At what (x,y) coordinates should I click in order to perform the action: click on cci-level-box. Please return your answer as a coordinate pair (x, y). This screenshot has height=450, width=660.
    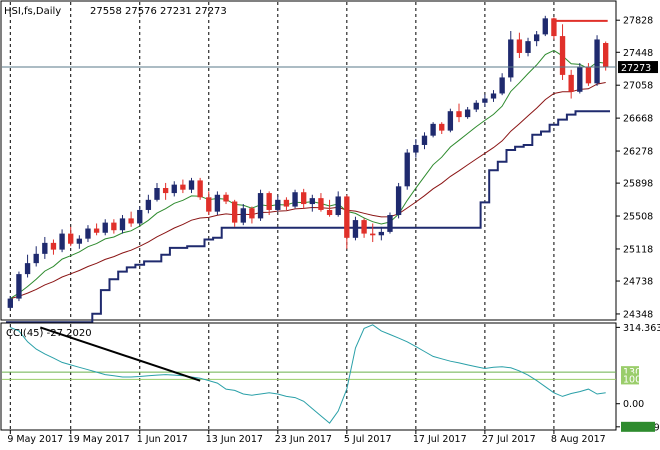
    Looking at the image, I should click on (630, 379).